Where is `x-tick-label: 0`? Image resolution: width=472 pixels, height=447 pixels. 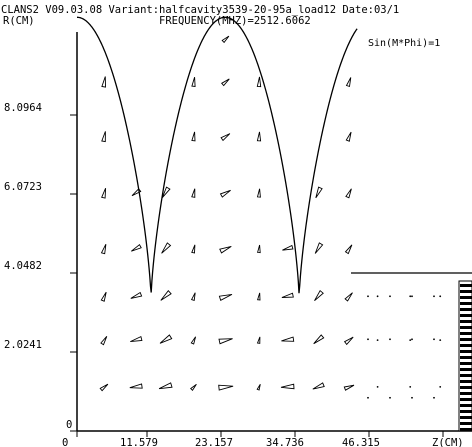
x-tick-label: 0 is located at coordinates (65, 442).